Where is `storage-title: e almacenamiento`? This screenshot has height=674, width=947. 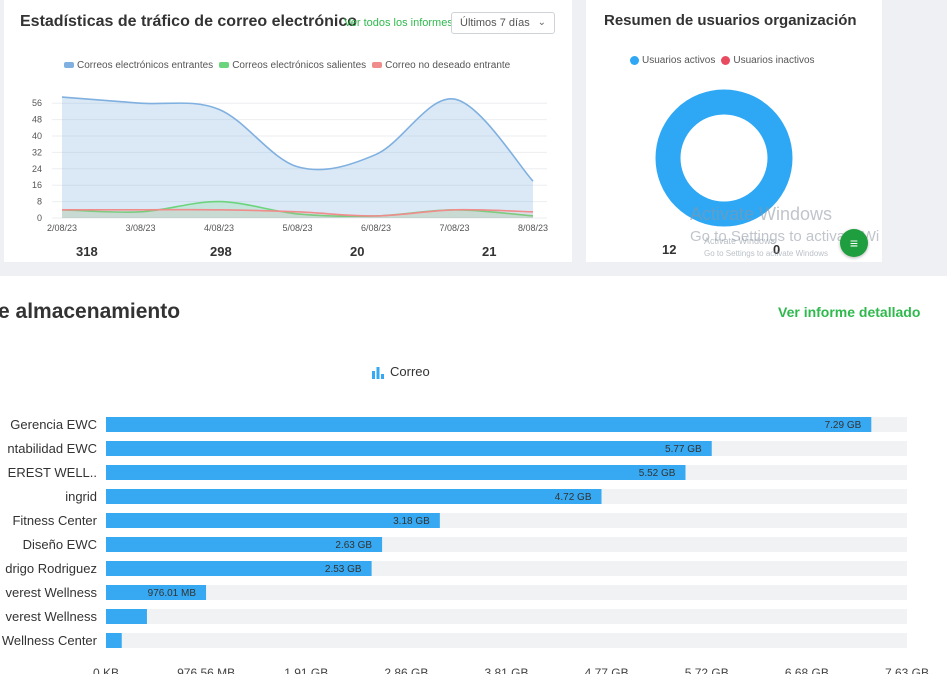
storage-title: e almacenamiento is located at coordinates (90, 311).